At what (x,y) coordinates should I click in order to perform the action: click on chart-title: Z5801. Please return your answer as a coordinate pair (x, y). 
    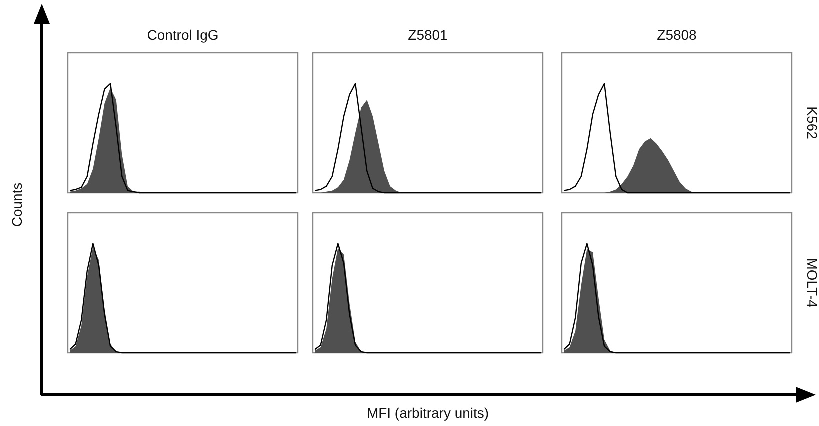
    Looking at the image, I should click on (428, 35).